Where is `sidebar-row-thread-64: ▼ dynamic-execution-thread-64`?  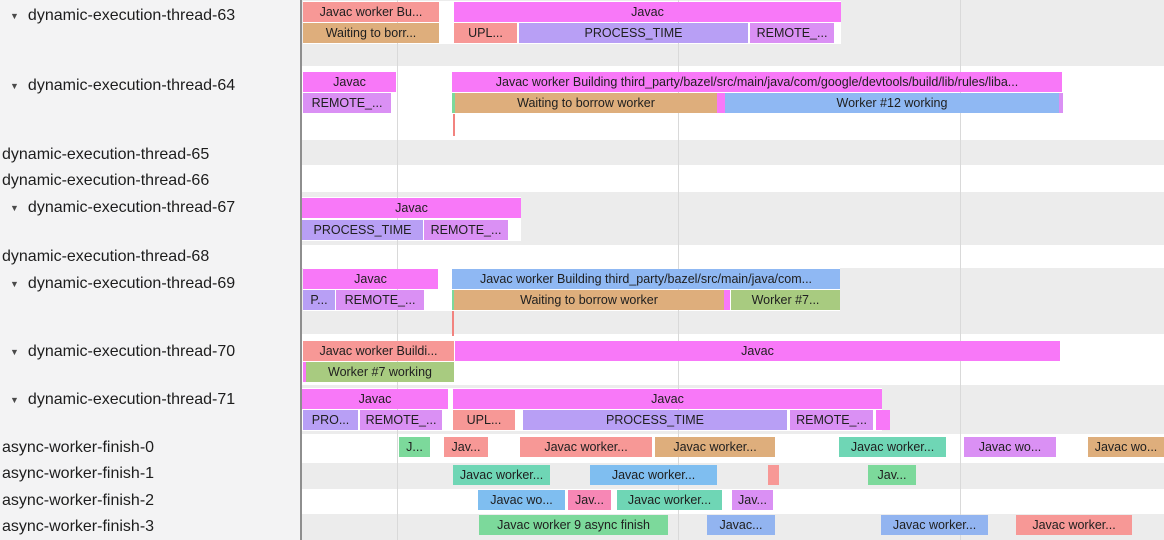
sidebar-row-thread-64: ▼ dynamic-execution-thread-64 is located at coordinates (150, 86).